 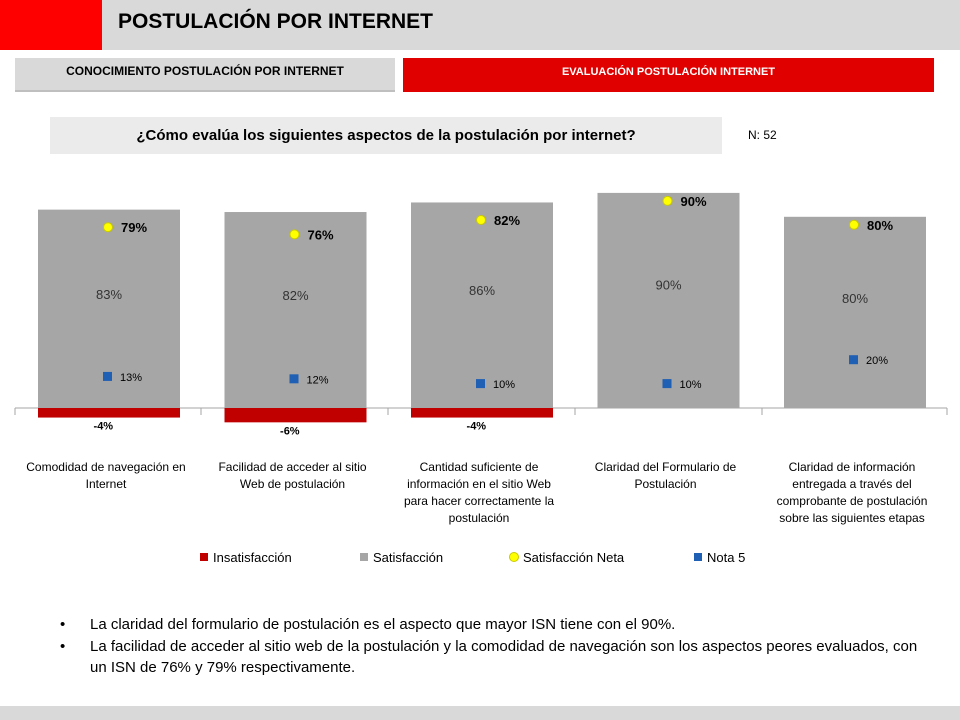 I want to click on tab-conocimiento: CONOCIMIENTO POSTULACIÓN POR INTERNET, so click(x=205, y=75).